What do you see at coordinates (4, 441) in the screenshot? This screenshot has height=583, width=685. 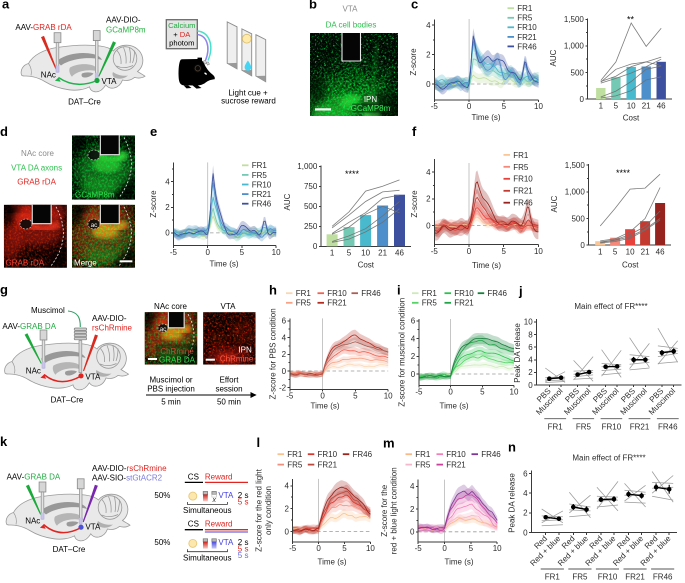 I see `svg-text: k` at bounding box center [4, 441].